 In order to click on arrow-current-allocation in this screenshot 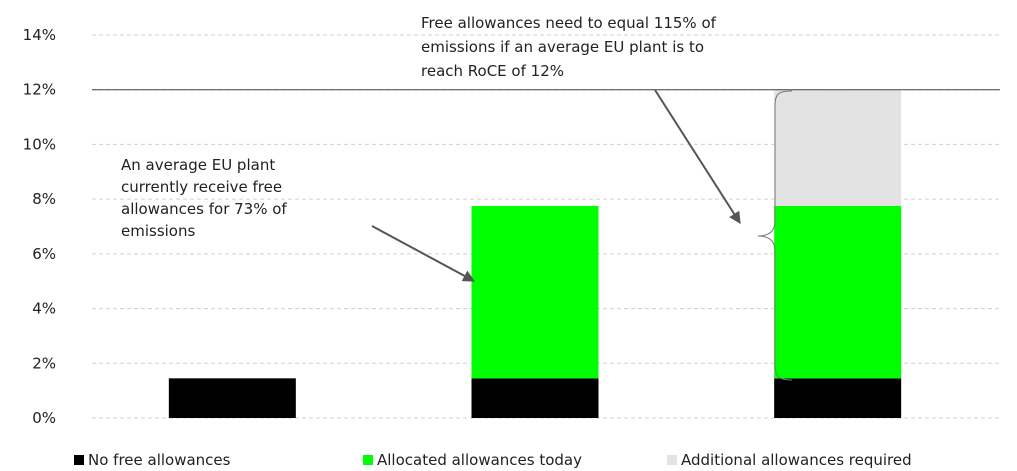, I will do `click(423, 253)`.